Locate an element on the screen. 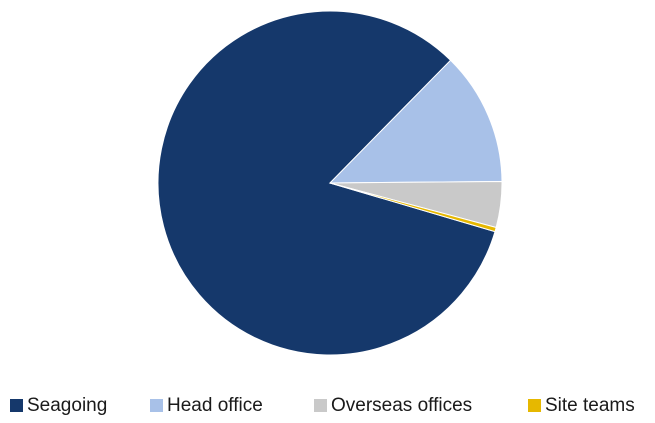 The image size is (655, 423). pie-slice-head-office is located at coordinates (415, 121).